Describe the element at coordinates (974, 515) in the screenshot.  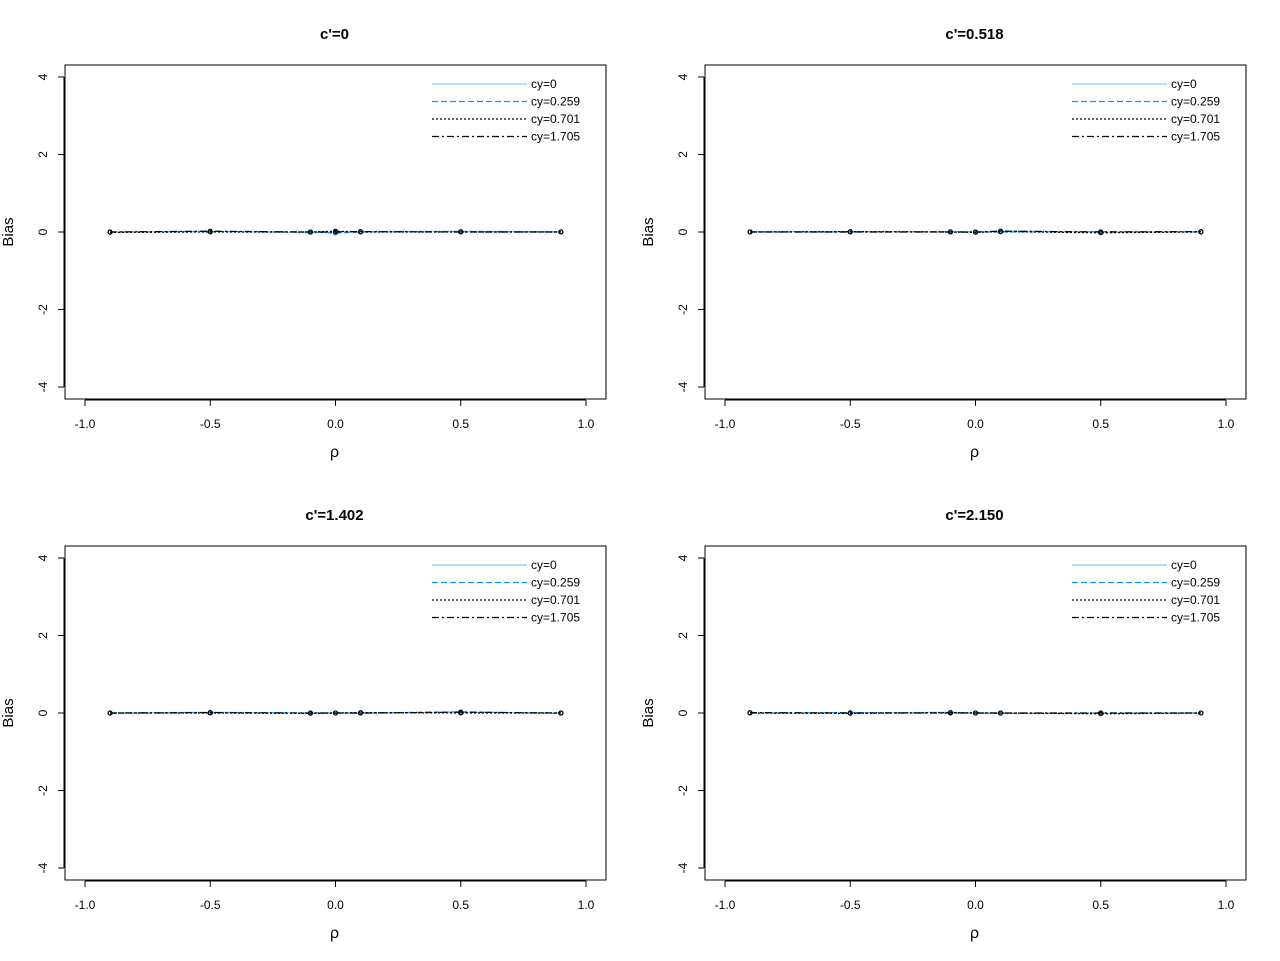
I see `chart-title: c'=2.150` at that location.